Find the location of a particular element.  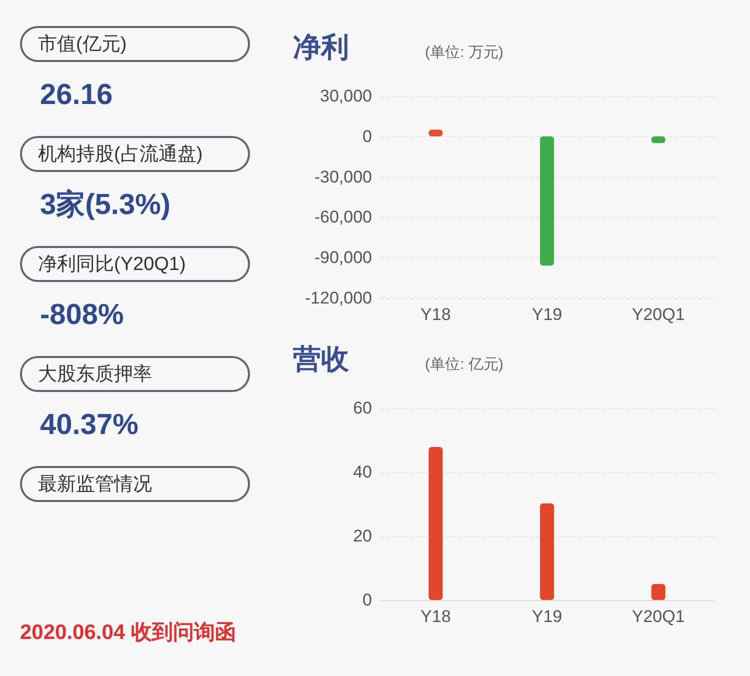

y-tick-label: 60 is located at coordinates (362, 408).